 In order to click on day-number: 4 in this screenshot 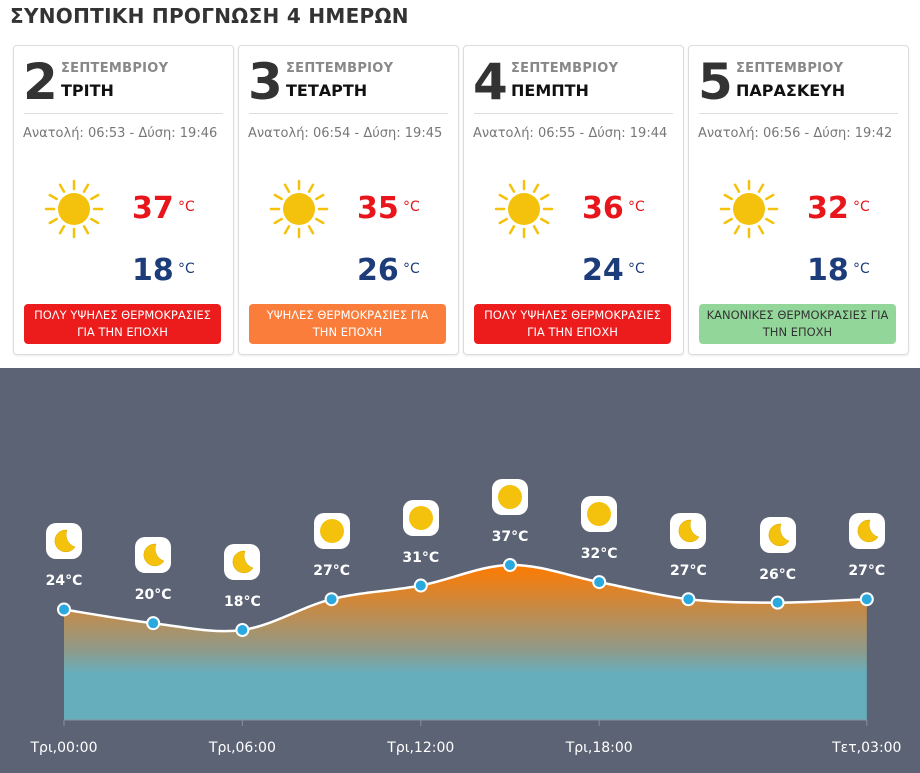, I will do `click(490, 82)`.